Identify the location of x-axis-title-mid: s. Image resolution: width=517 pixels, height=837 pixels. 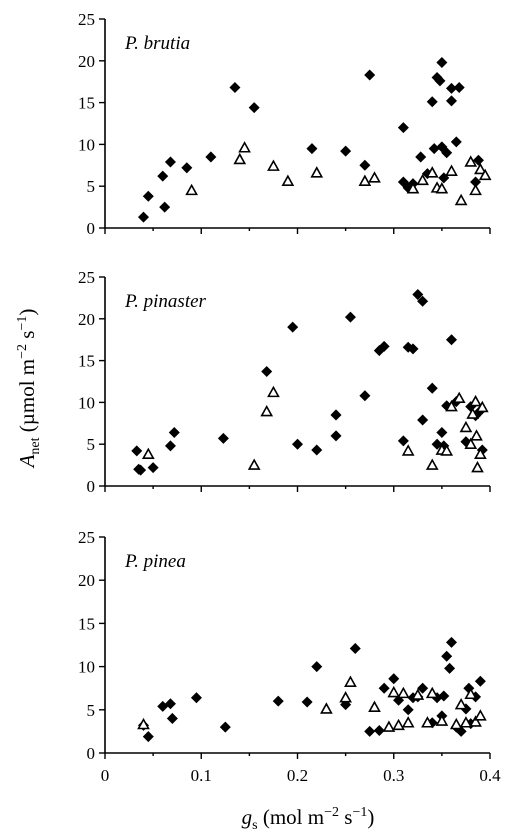
(345, 817).